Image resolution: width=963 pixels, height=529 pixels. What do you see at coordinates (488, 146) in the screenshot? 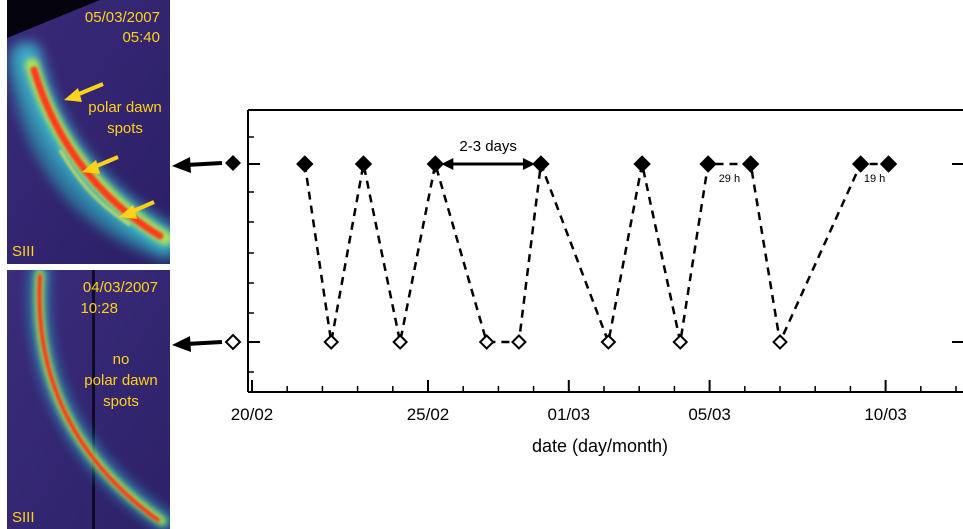
I see `annotation-2-3-days: 2-3 days` at bounding box center [488, 146].